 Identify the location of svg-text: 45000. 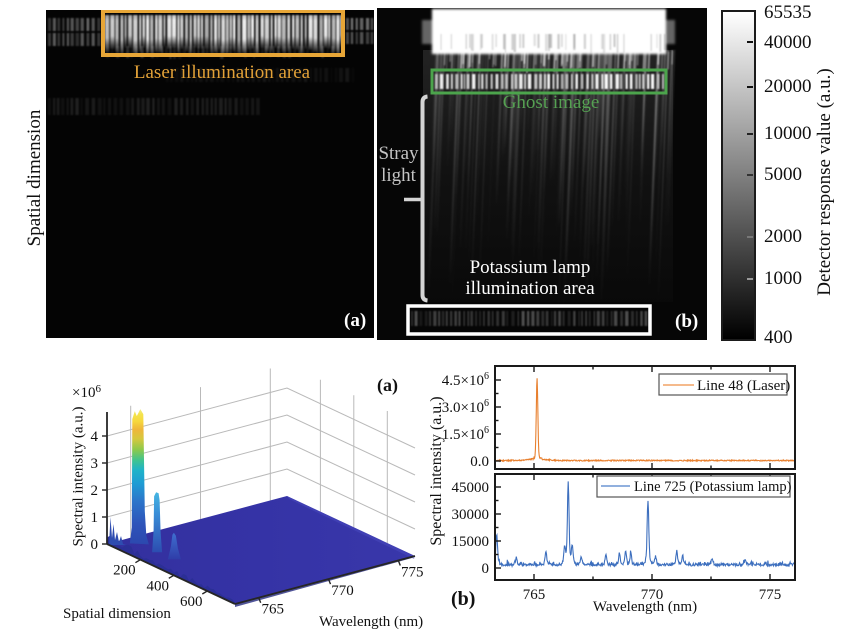
(471, 488).